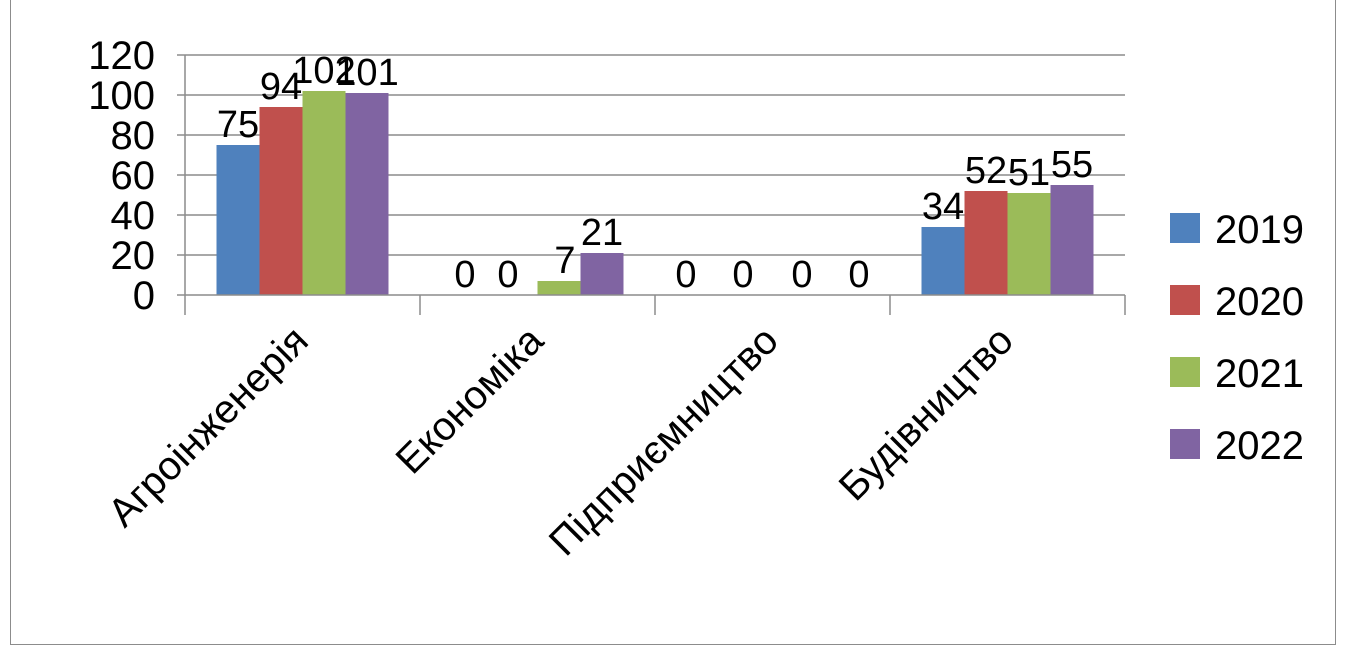 The width and height of the screenshot is (1347, 655). I want to click on legend-label: 2020, so click(1259, 302).